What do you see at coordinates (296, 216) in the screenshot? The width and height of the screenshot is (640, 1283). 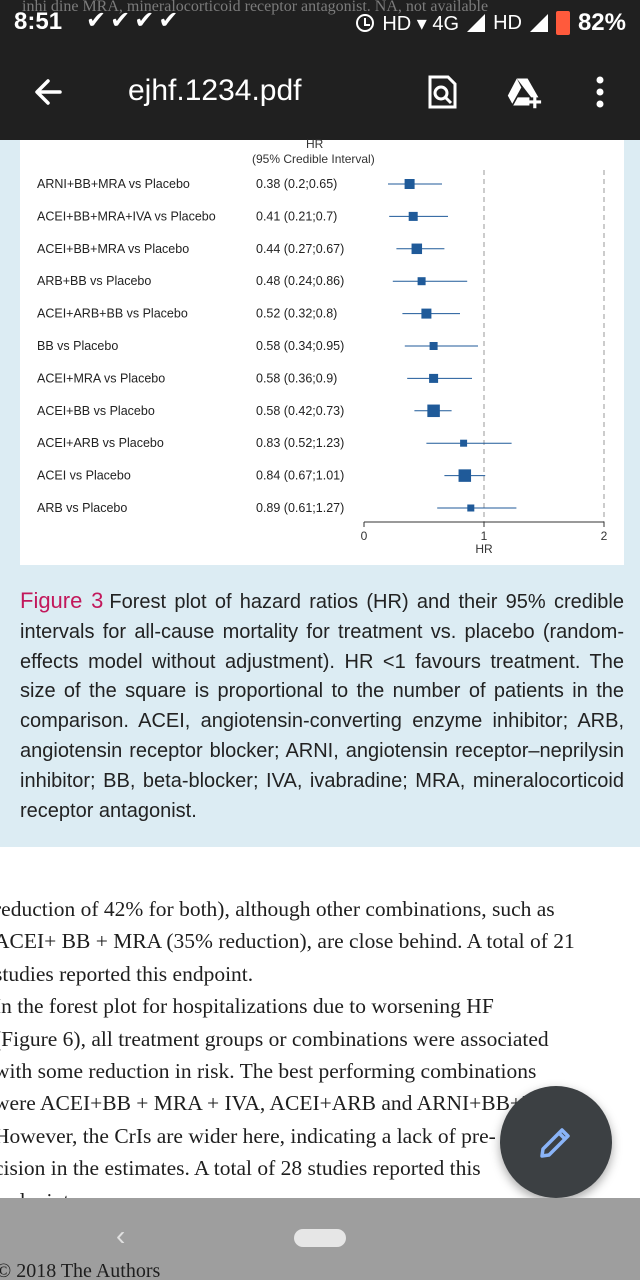 I see `row-ci-text: 0.41 (0.21;0.7)` at bounding box center [296, 216].